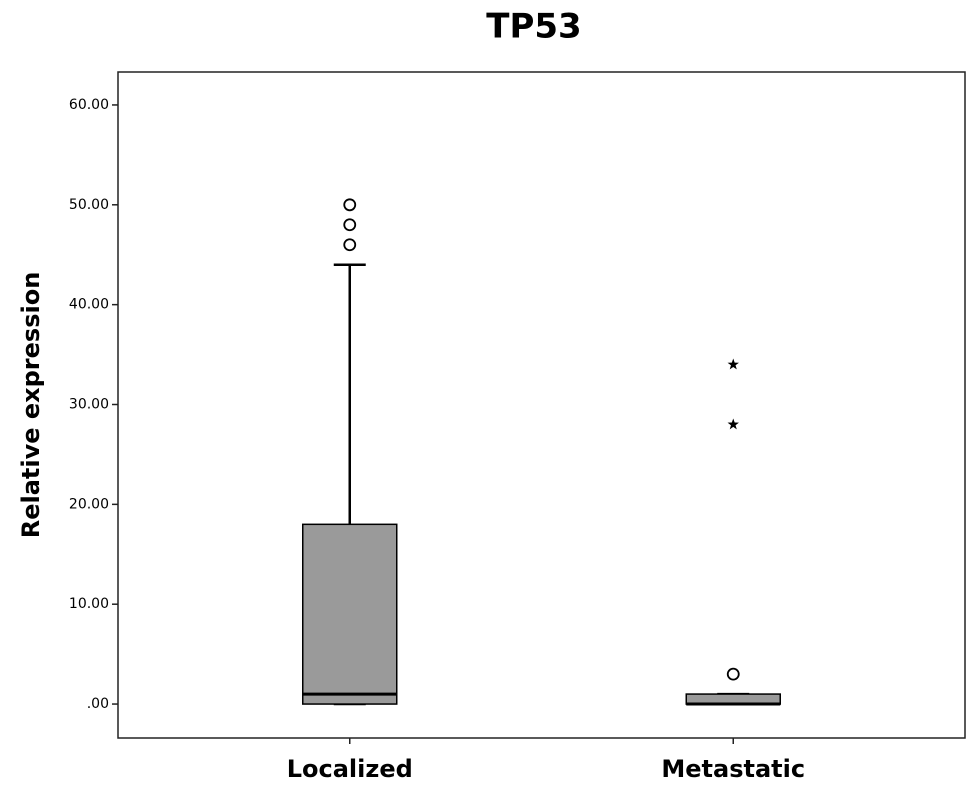 Image resolution: width=978 pixels, height=795 pixels. What do you see at coordinates (350, 769) in the screenshot?
I see `x-tick-label: Localized` at bounding box center [350, 769].